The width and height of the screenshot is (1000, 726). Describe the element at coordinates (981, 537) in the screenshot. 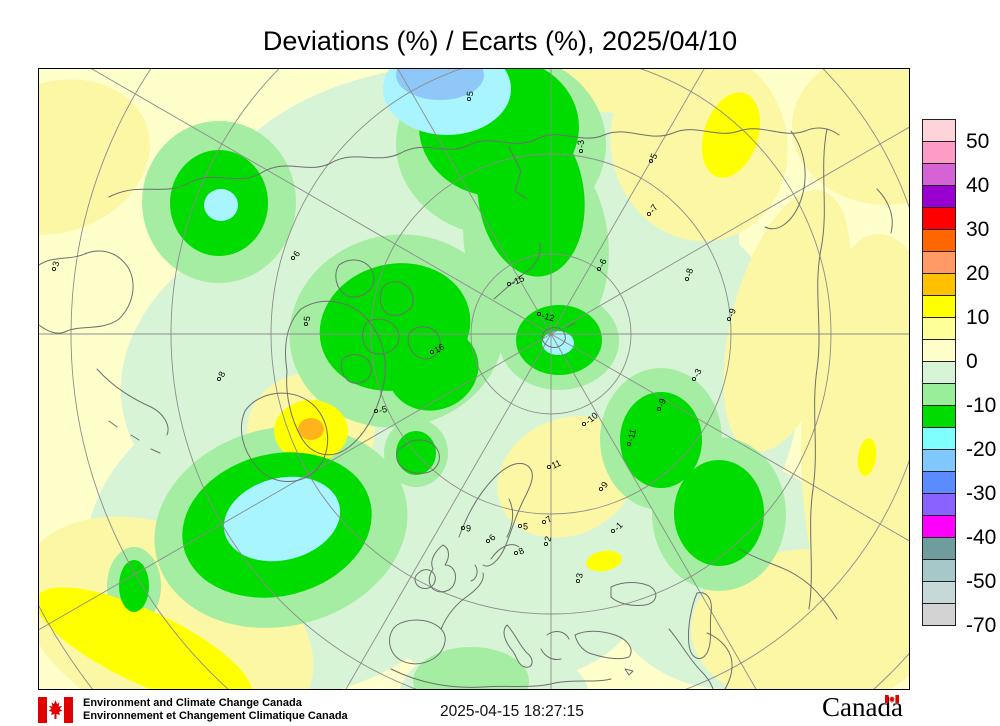

I see `colorbar-tick-label: -40` at that location.